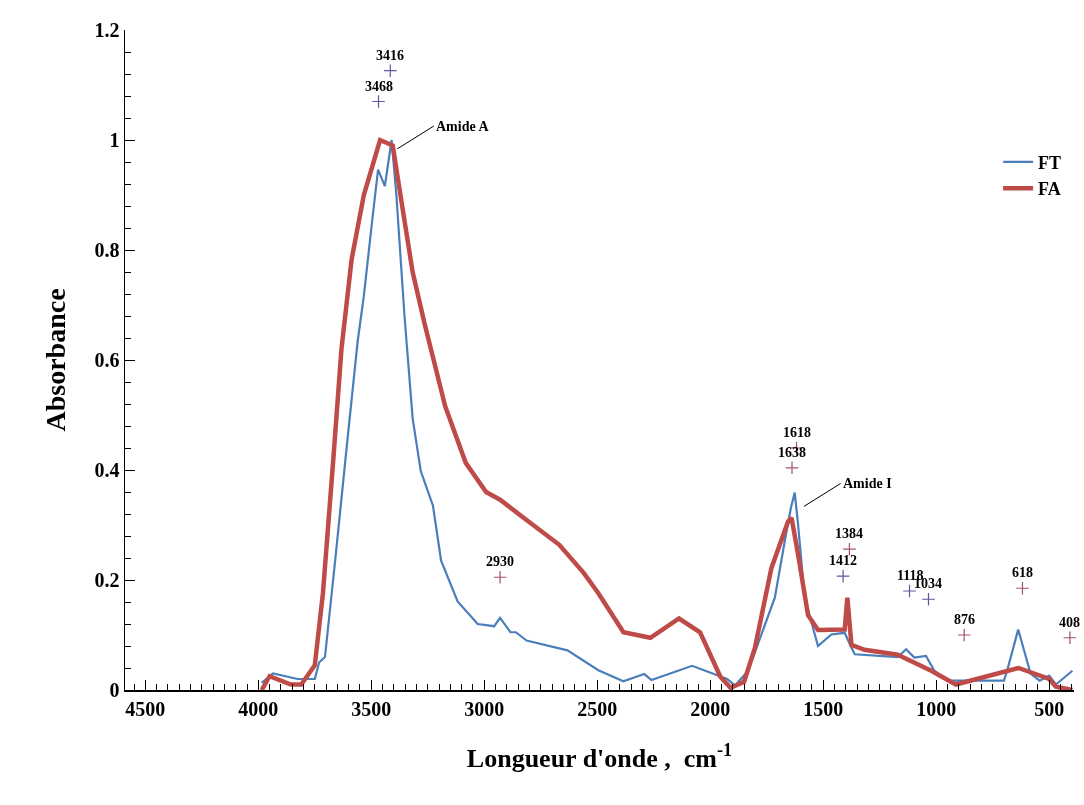 Image resolution: width=1084 pixels, height=805 pixels. What do you see at coordinates (107, 30) in the screenshot?
I see `y-tick-label: 1.2` at bounding box center [107, 30].